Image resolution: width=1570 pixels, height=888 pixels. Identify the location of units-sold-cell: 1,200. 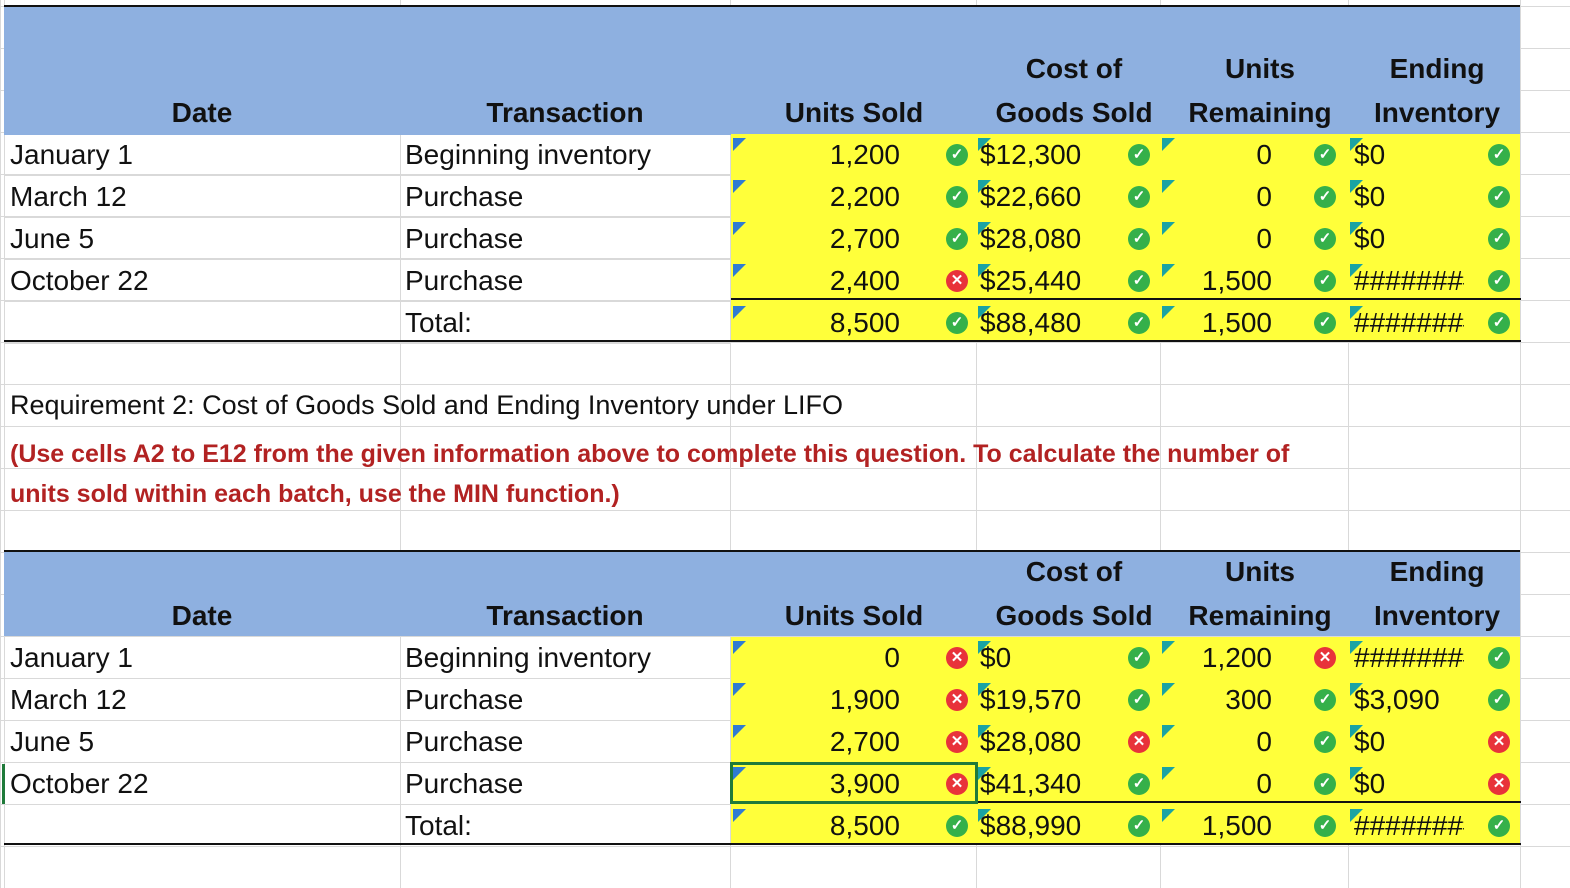
(864, 154).